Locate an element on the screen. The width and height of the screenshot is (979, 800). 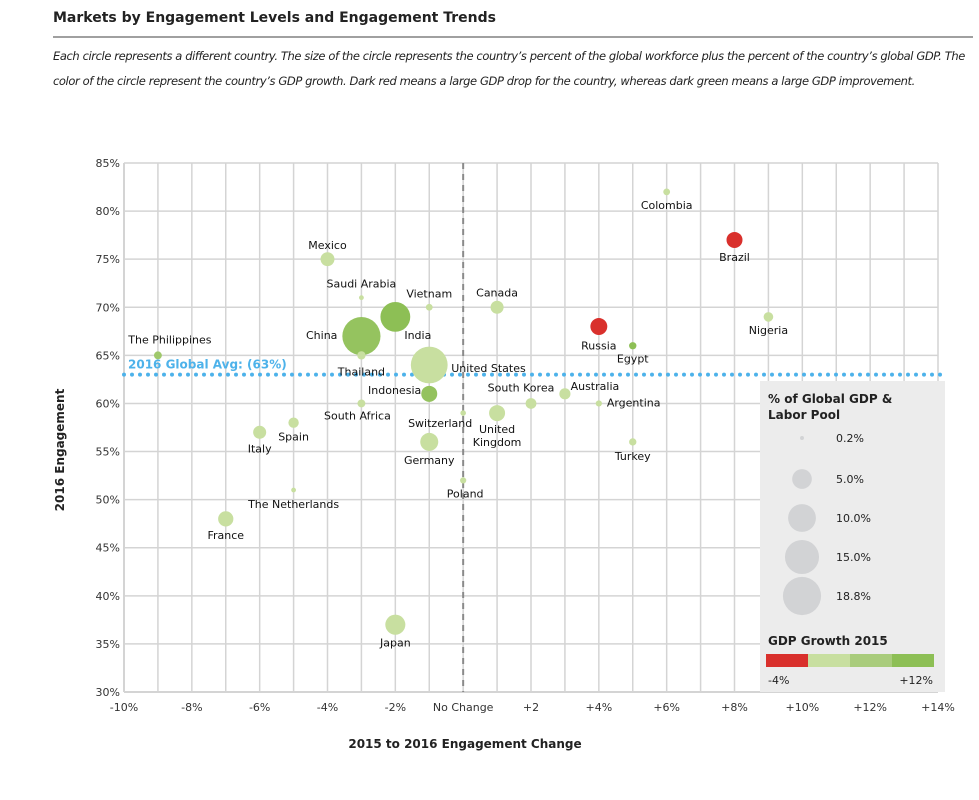
point-label: China is located at coordinates (321, 335).